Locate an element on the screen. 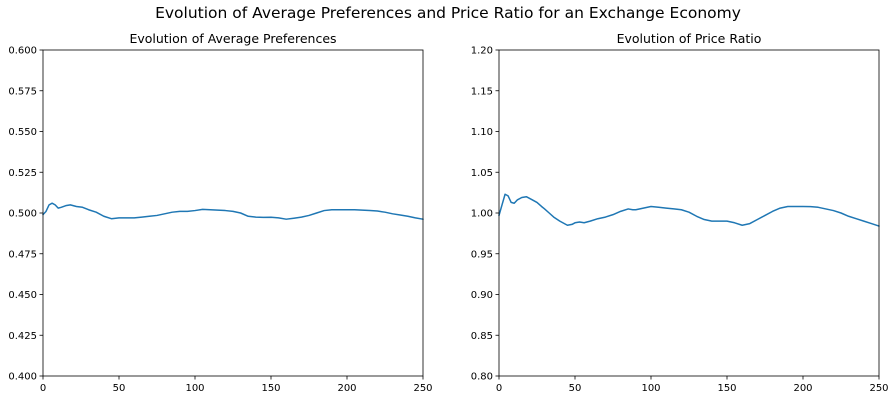 Image resolution: width=896 pixels, height=400 pixels. y-tick-label: 1.05 is located at coordinates (482, 173).